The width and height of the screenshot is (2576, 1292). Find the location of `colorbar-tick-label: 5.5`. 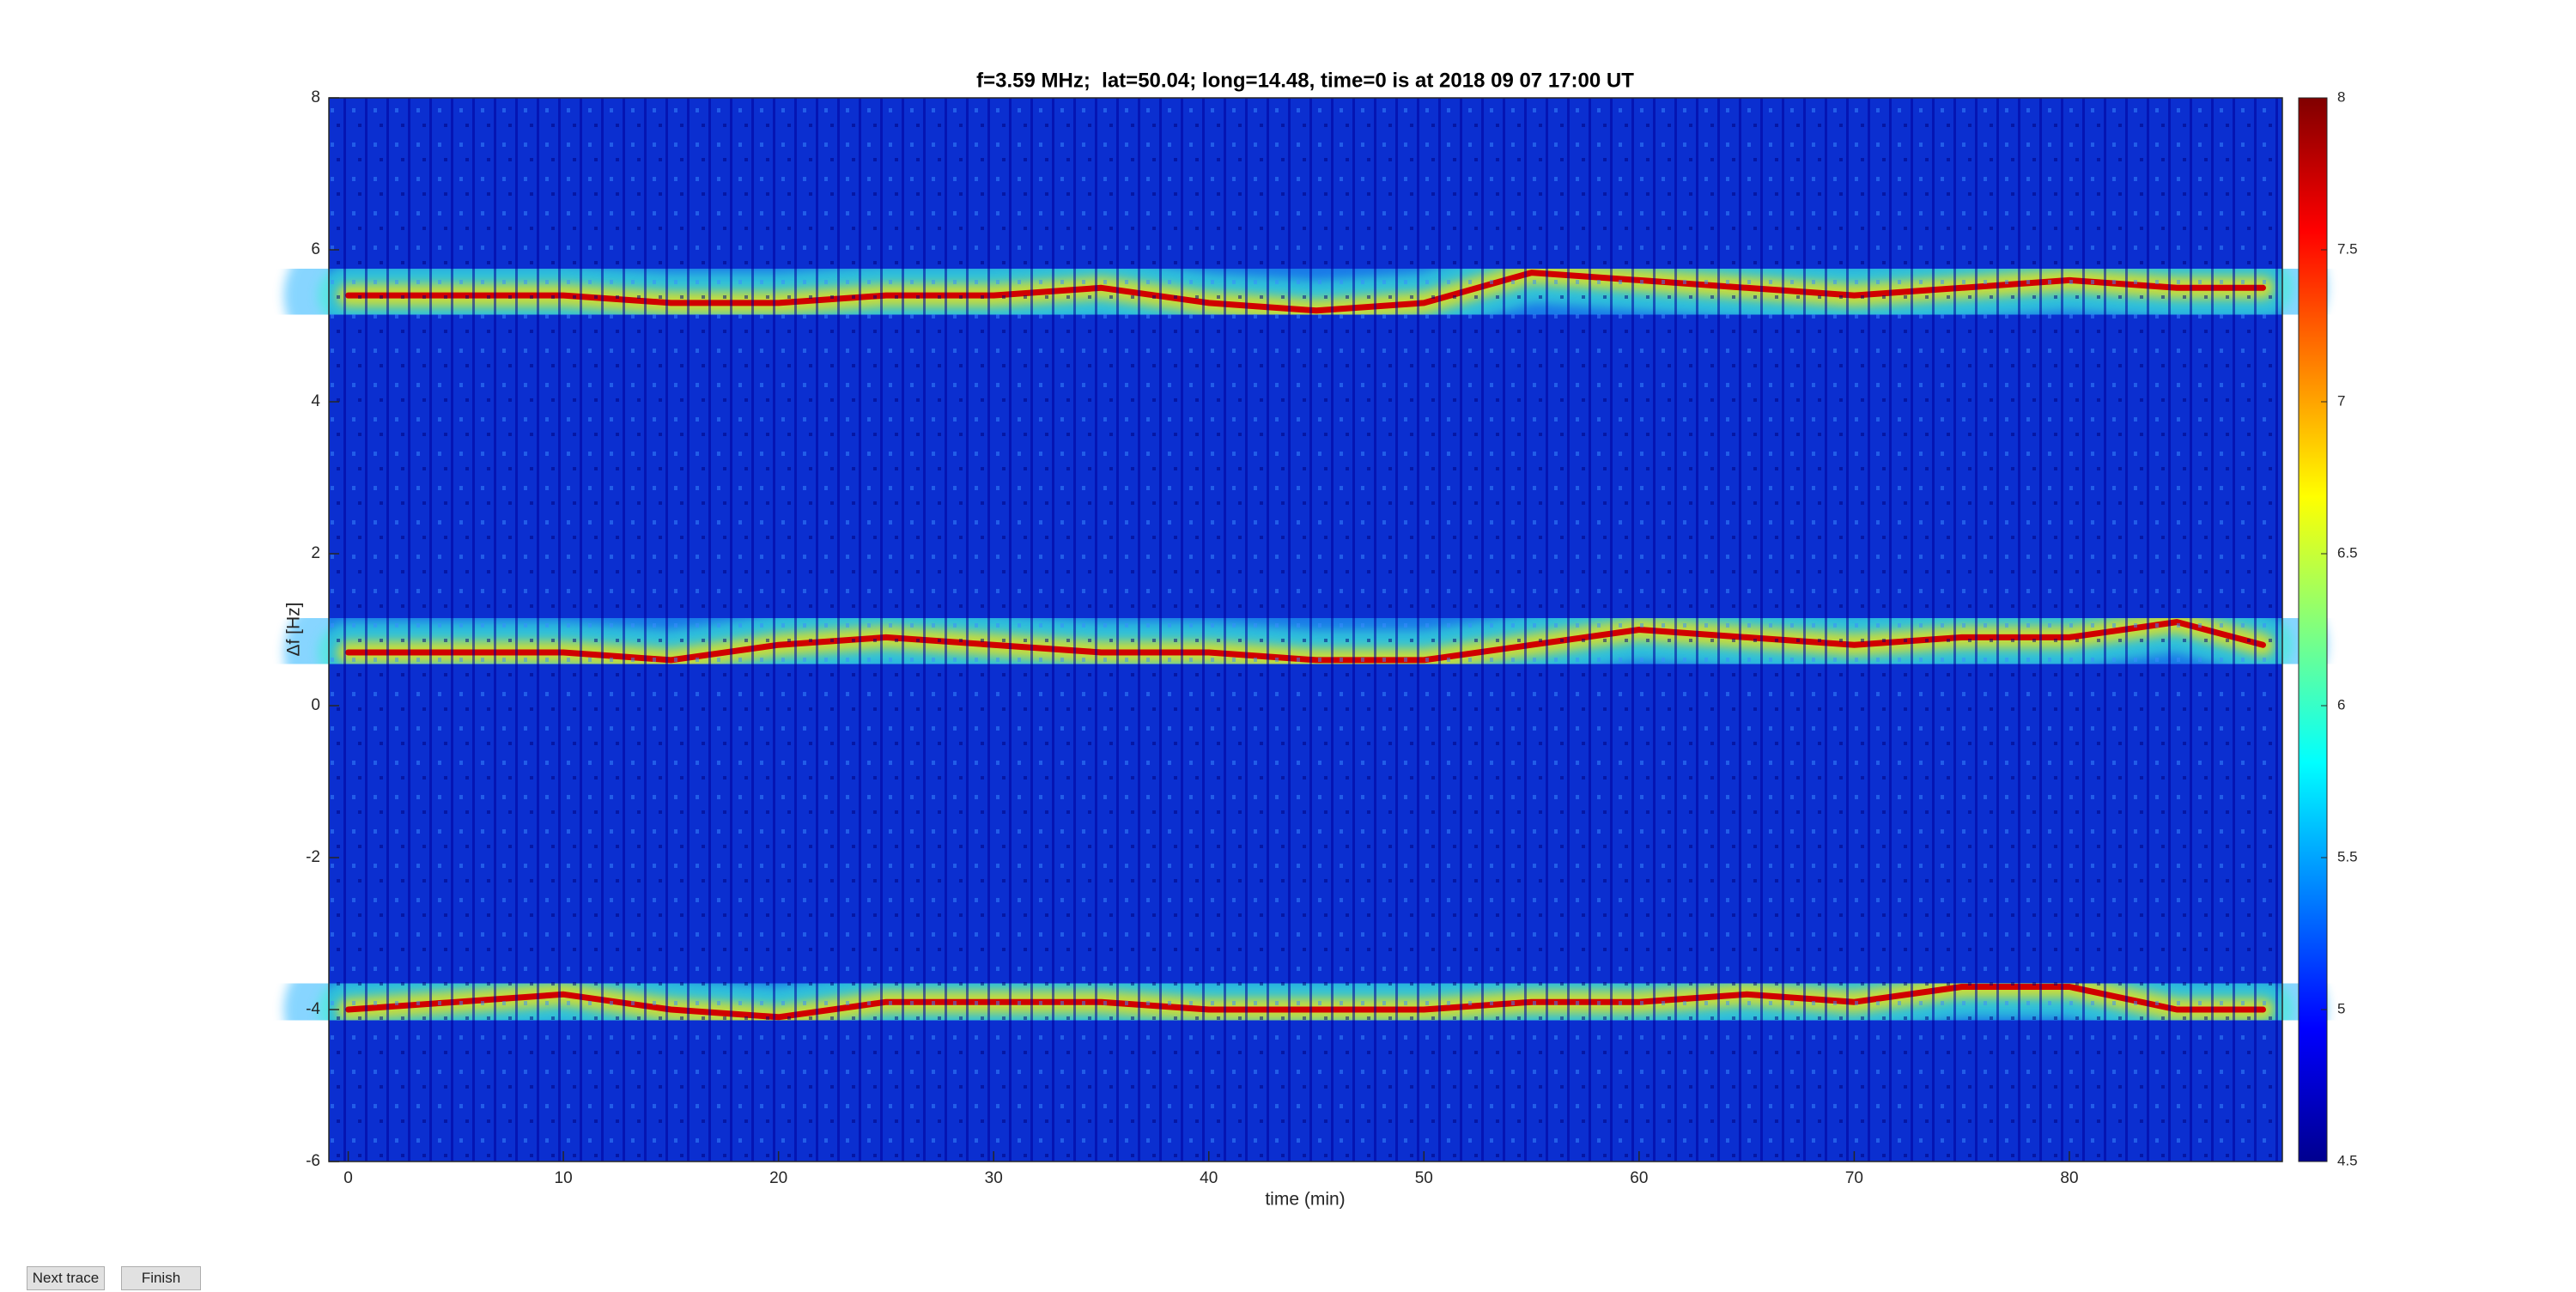

colorbar-tick-label: 5.5 is located at coordinates (2347, 856).